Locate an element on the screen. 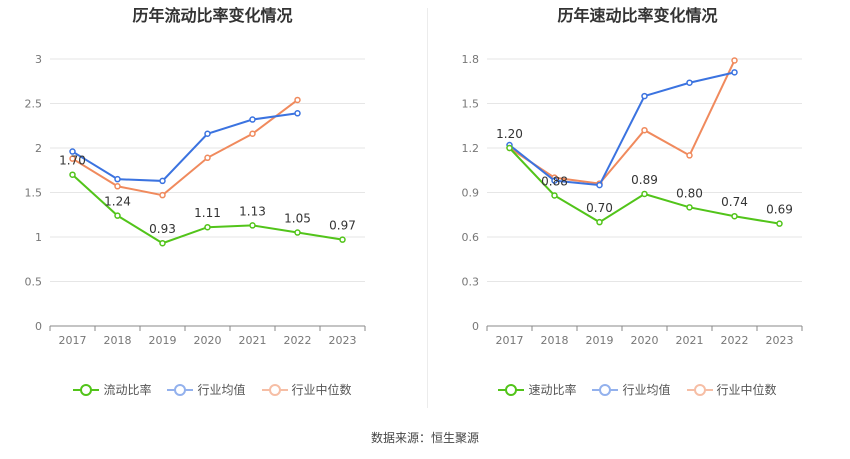  x-tick-label: 2020 is located at coordinates (645, 340).